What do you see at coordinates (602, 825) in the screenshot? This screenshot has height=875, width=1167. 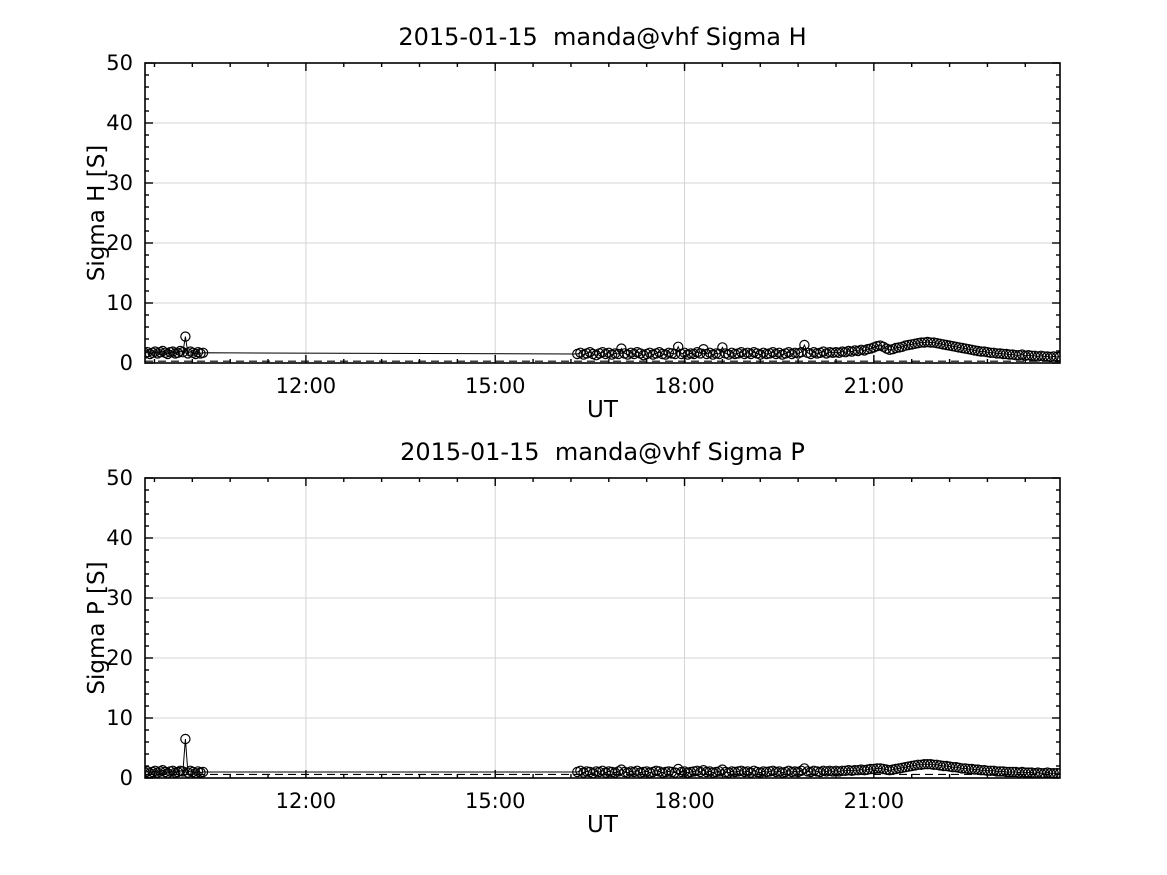 I see `x-axis-label-ut-bottom: UT` at bounding box center [602, 825].